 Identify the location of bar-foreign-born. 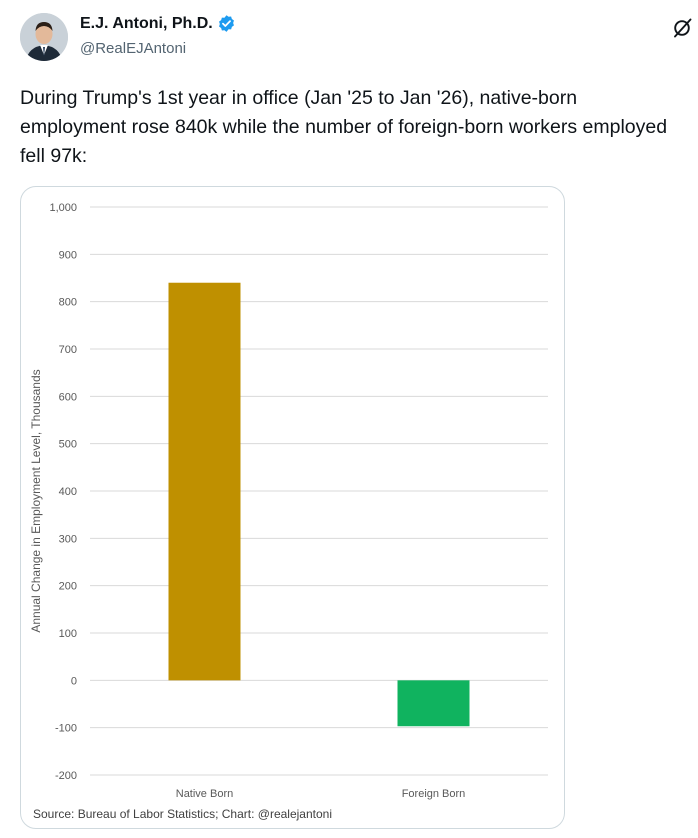
(433, 703).